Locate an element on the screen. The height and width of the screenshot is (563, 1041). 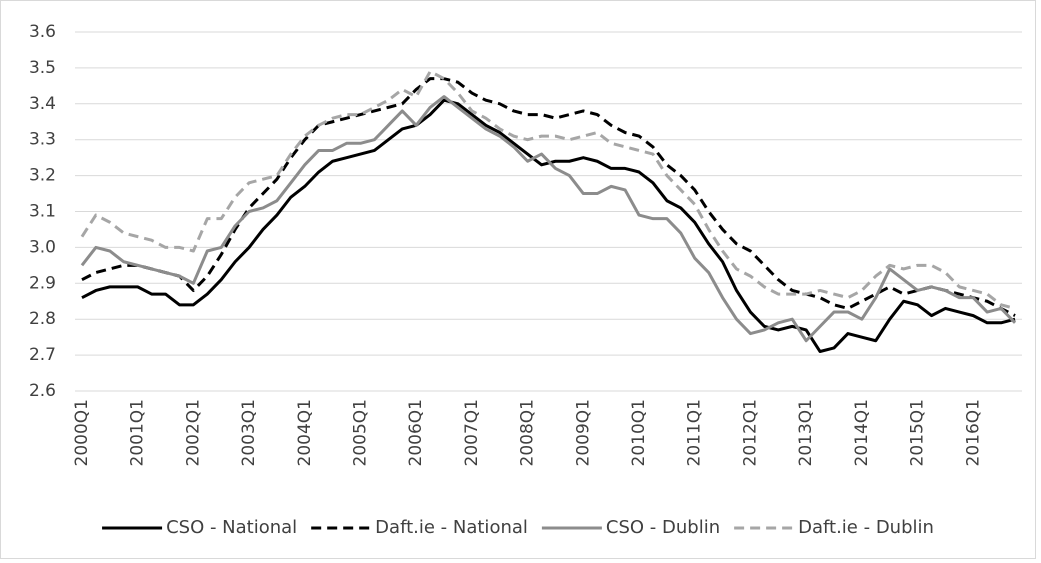
legend-label: Daft.ie - Dublin is located at coordinates (866, 527).